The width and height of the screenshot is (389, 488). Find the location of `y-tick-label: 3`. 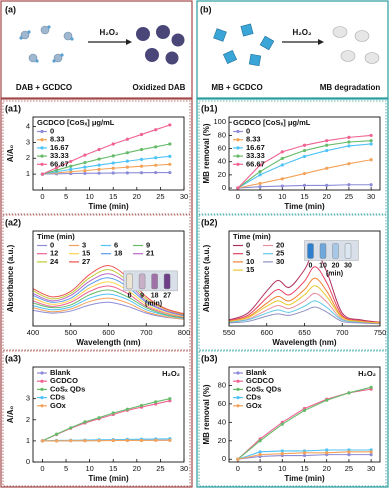

y-tick-label: 3 is located at coordinates (28, 141).